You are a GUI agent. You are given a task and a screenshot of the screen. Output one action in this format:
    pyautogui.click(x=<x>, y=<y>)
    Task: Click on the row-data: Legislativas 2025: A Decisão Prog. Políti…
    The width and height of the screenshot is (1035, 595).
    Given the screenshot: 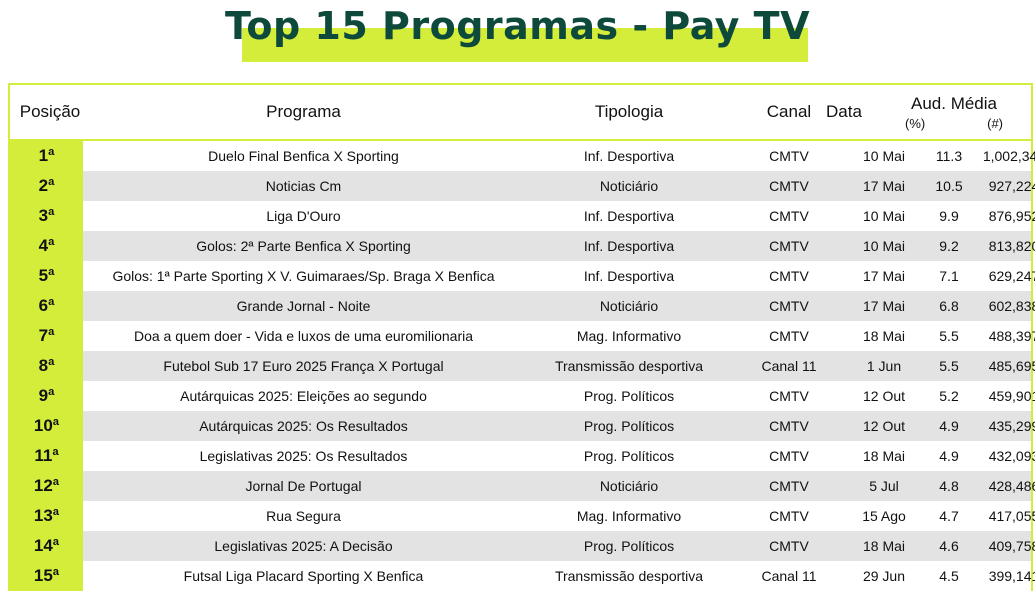 What is the action you would take?
    pyautogui.click(x=559, y=546)
    